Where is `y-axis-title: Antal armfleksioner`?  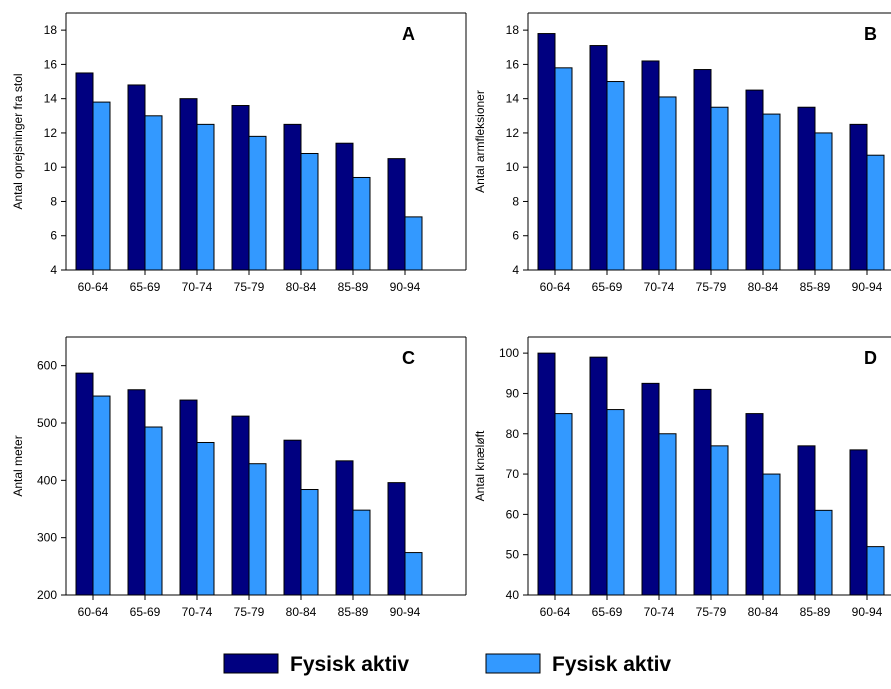
y-axis-title: Antal armfleksioner is located at coordinates (480, 141).